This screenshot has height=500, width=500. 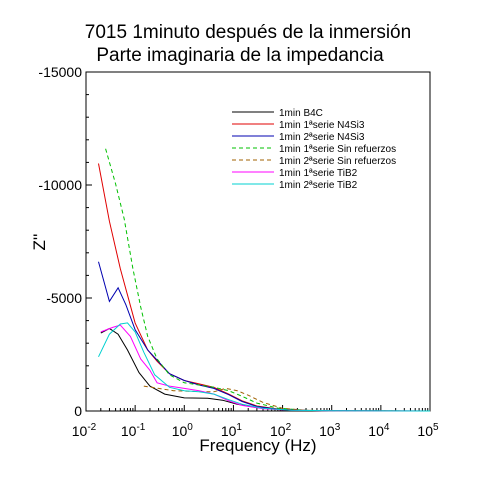 I want to click on x-axis-ticks: 10⁻² 10⁻¹ 10⁰ 10¹ 10² 10³ 10⁴ 10⁵, so click(x=255, y=422).